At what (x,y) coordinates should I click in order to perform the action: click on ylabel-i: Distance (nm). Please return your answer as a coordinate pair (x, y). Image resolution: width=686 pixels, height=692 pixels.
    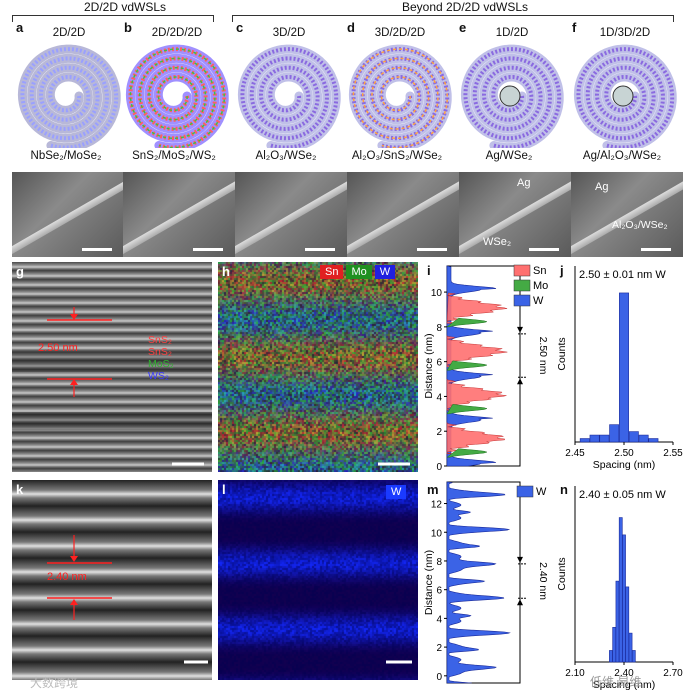
    Looking at the image, I should click on (429, 365).